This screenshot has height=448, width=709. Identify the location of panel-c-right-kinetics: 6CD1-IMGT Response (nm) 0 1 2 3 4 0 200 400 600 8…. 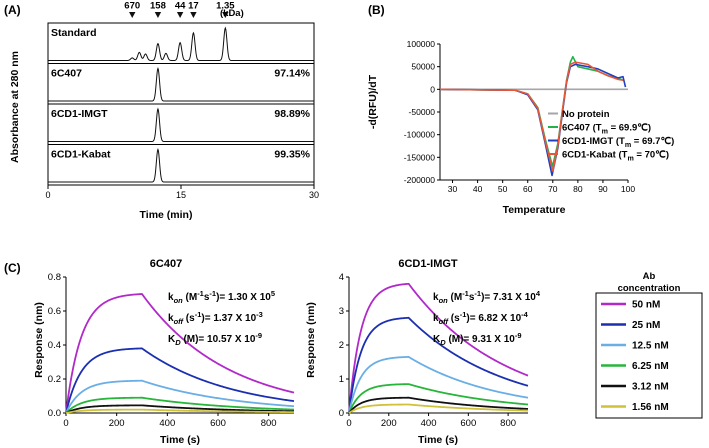
(423, 352).